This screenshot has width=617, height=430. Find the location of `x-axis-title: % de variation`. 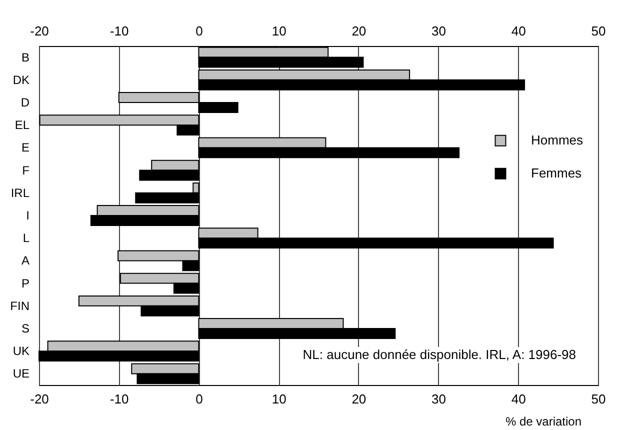

x-axis-title: % de variation is located at coordinates (543, 421).